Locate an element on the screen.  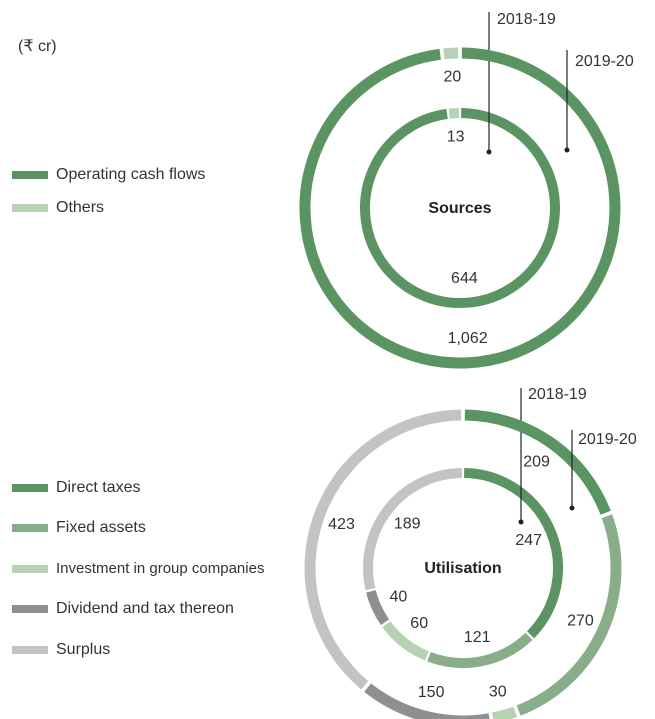
value-label: 20 is located at coordinates (452, 76).